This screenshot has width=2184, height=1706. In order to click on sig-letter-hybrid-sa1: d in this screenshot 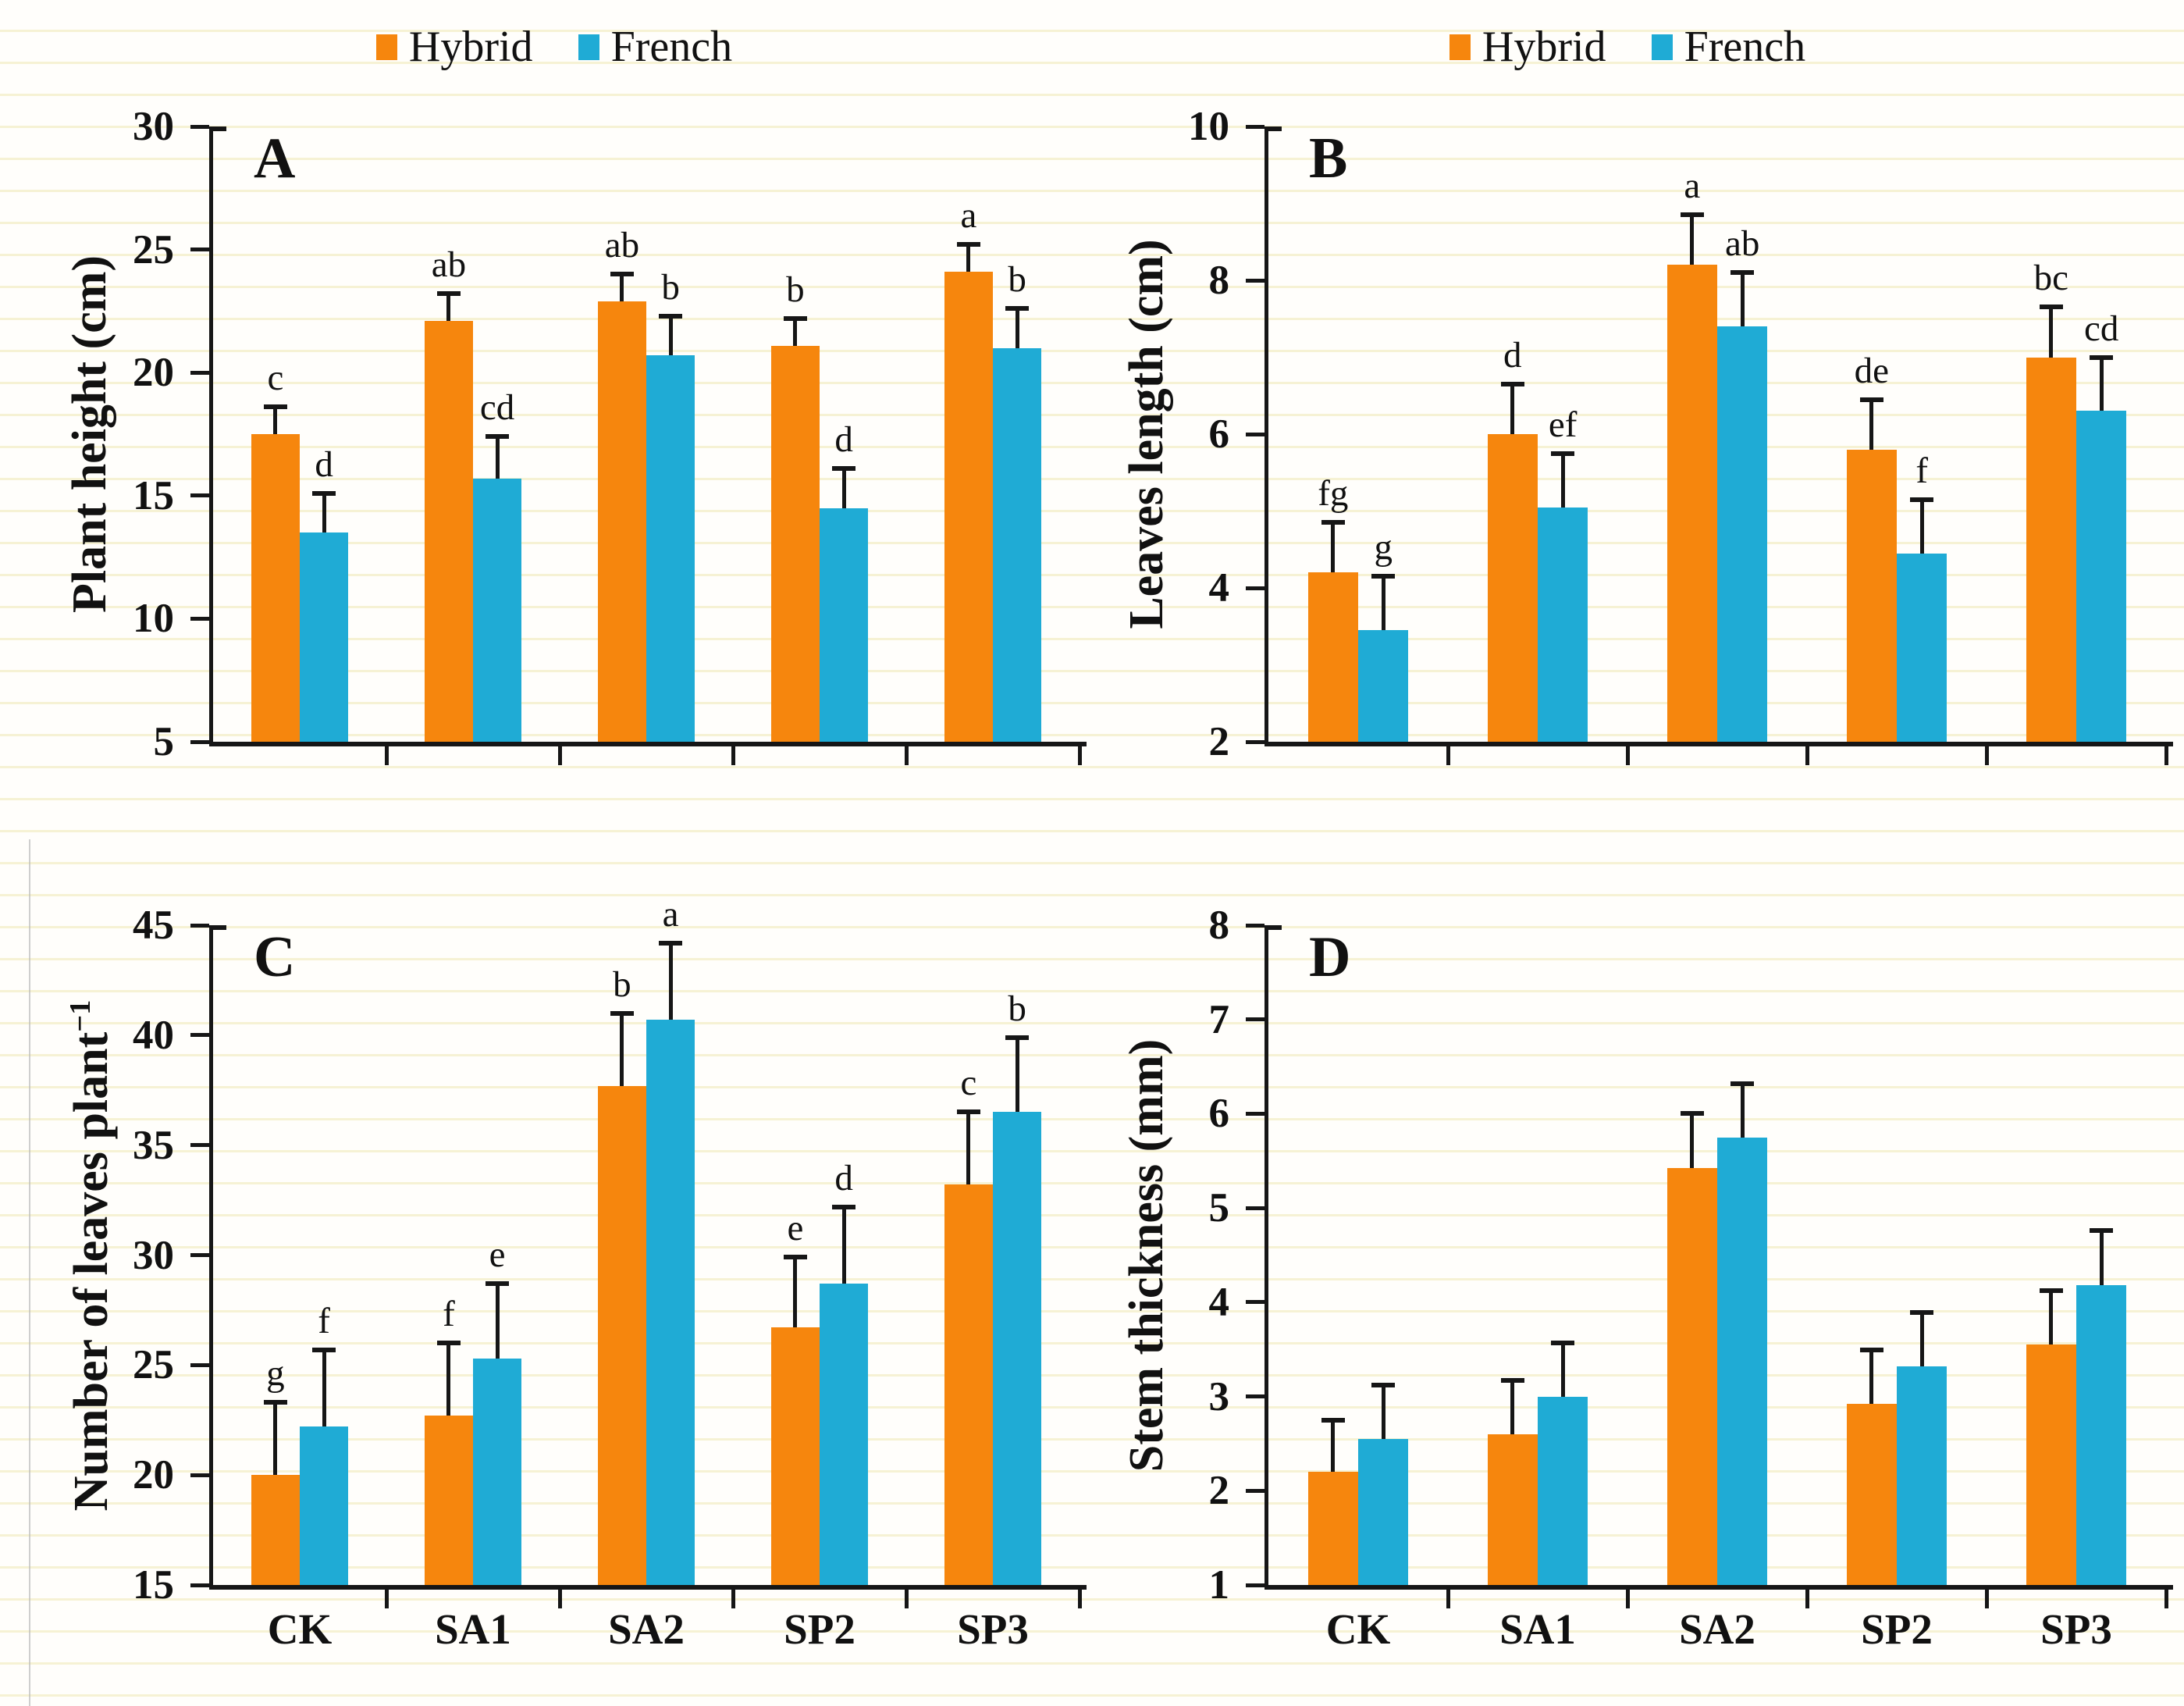, I will do `click(1512, 355)`.